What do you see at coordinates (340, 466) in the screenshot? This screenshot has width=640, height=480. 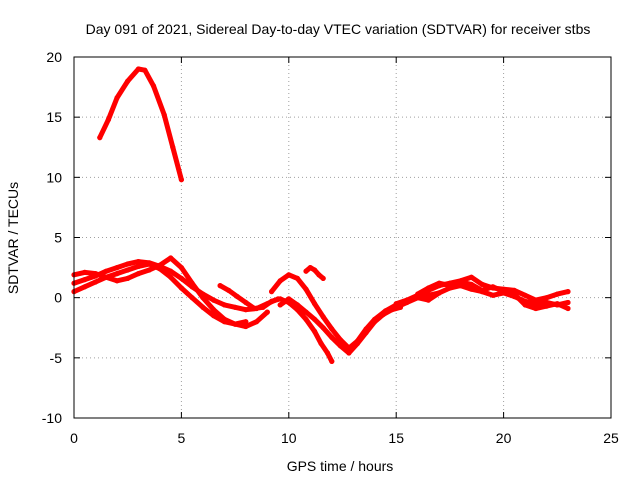 I see `x-axis-label: GPS time / hours` at bounding box center [340, 466].